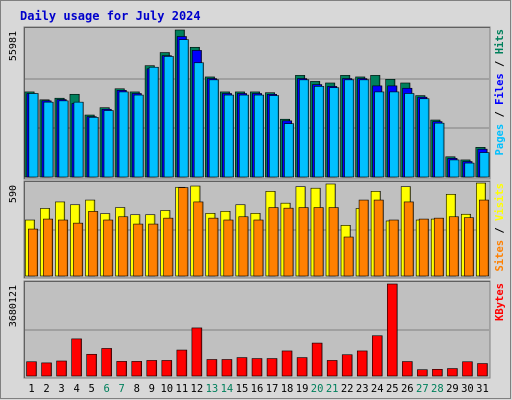  What do you see at coordinates (13, 194) in the screenshot?
I see `panel-mid-ymax-label: 590` at bounding box center [13, 194].